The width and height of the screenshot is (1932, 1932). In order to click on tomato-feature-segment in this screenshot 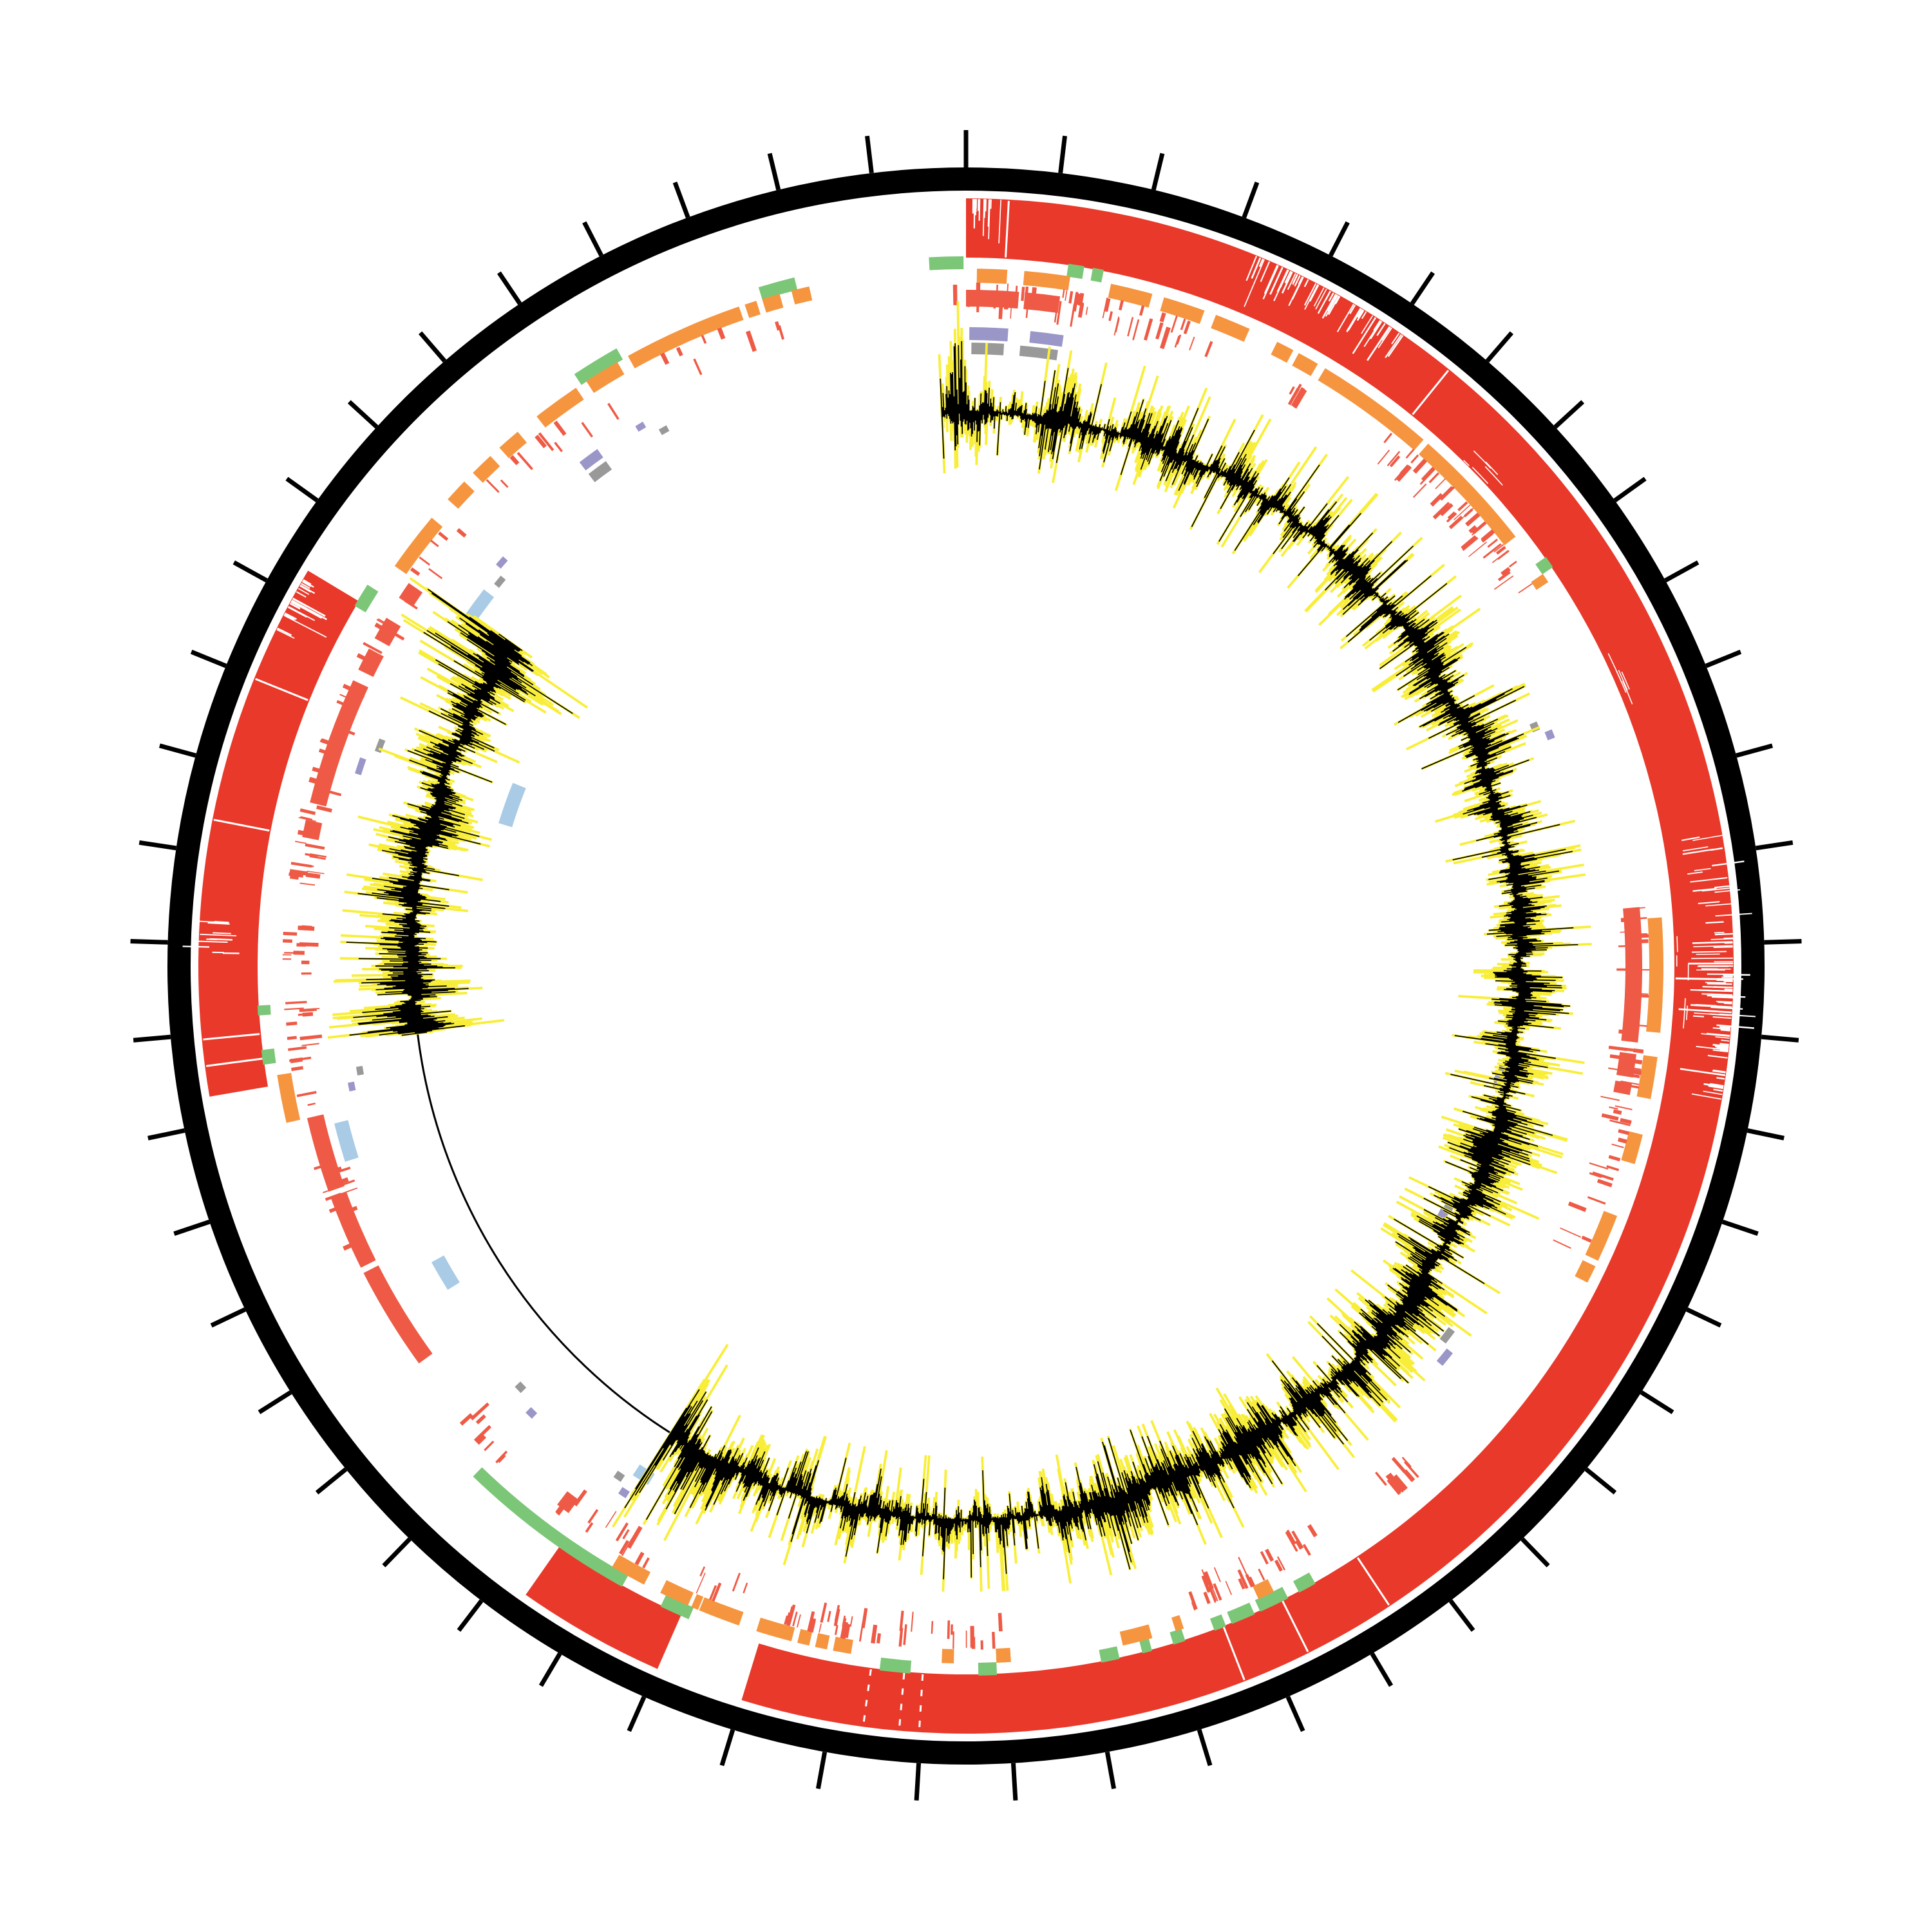, I will do `click(1623, 1087)`.